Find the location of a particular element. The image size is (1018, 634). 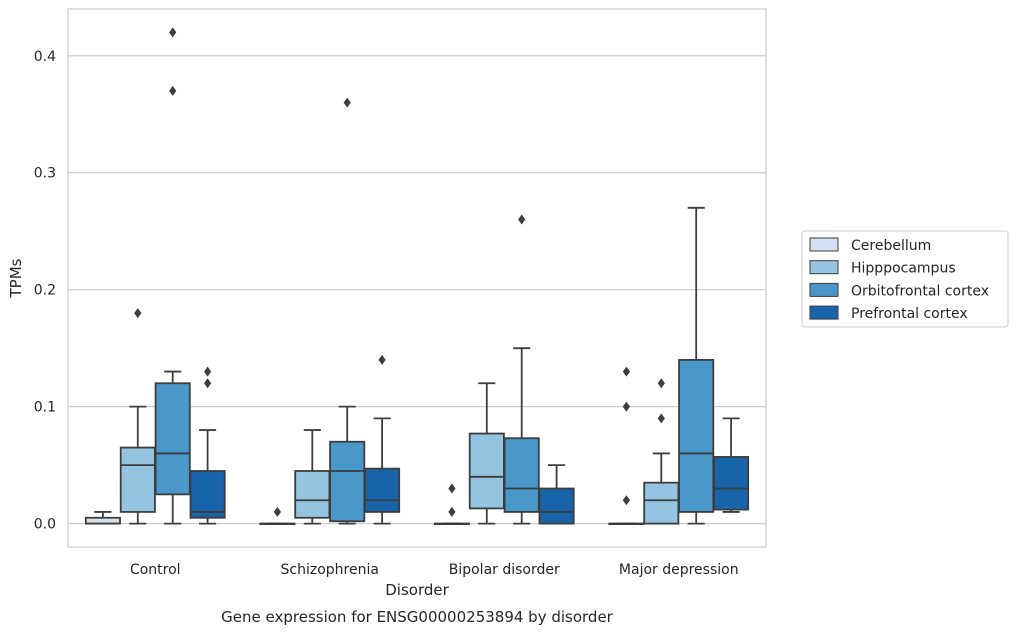

legend-label: Cerebellum is located at coordinates (891, 246).